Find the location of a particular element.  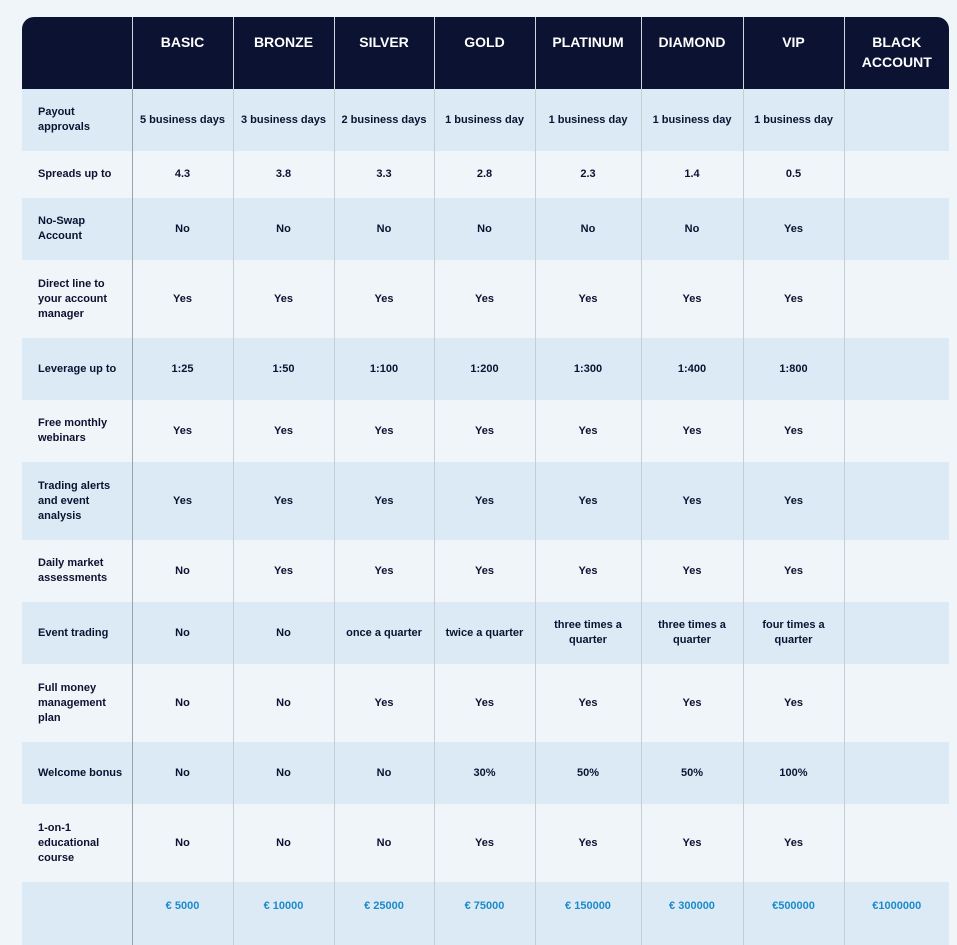

table-cell: 0.5 is located at coordinates (793, 174).